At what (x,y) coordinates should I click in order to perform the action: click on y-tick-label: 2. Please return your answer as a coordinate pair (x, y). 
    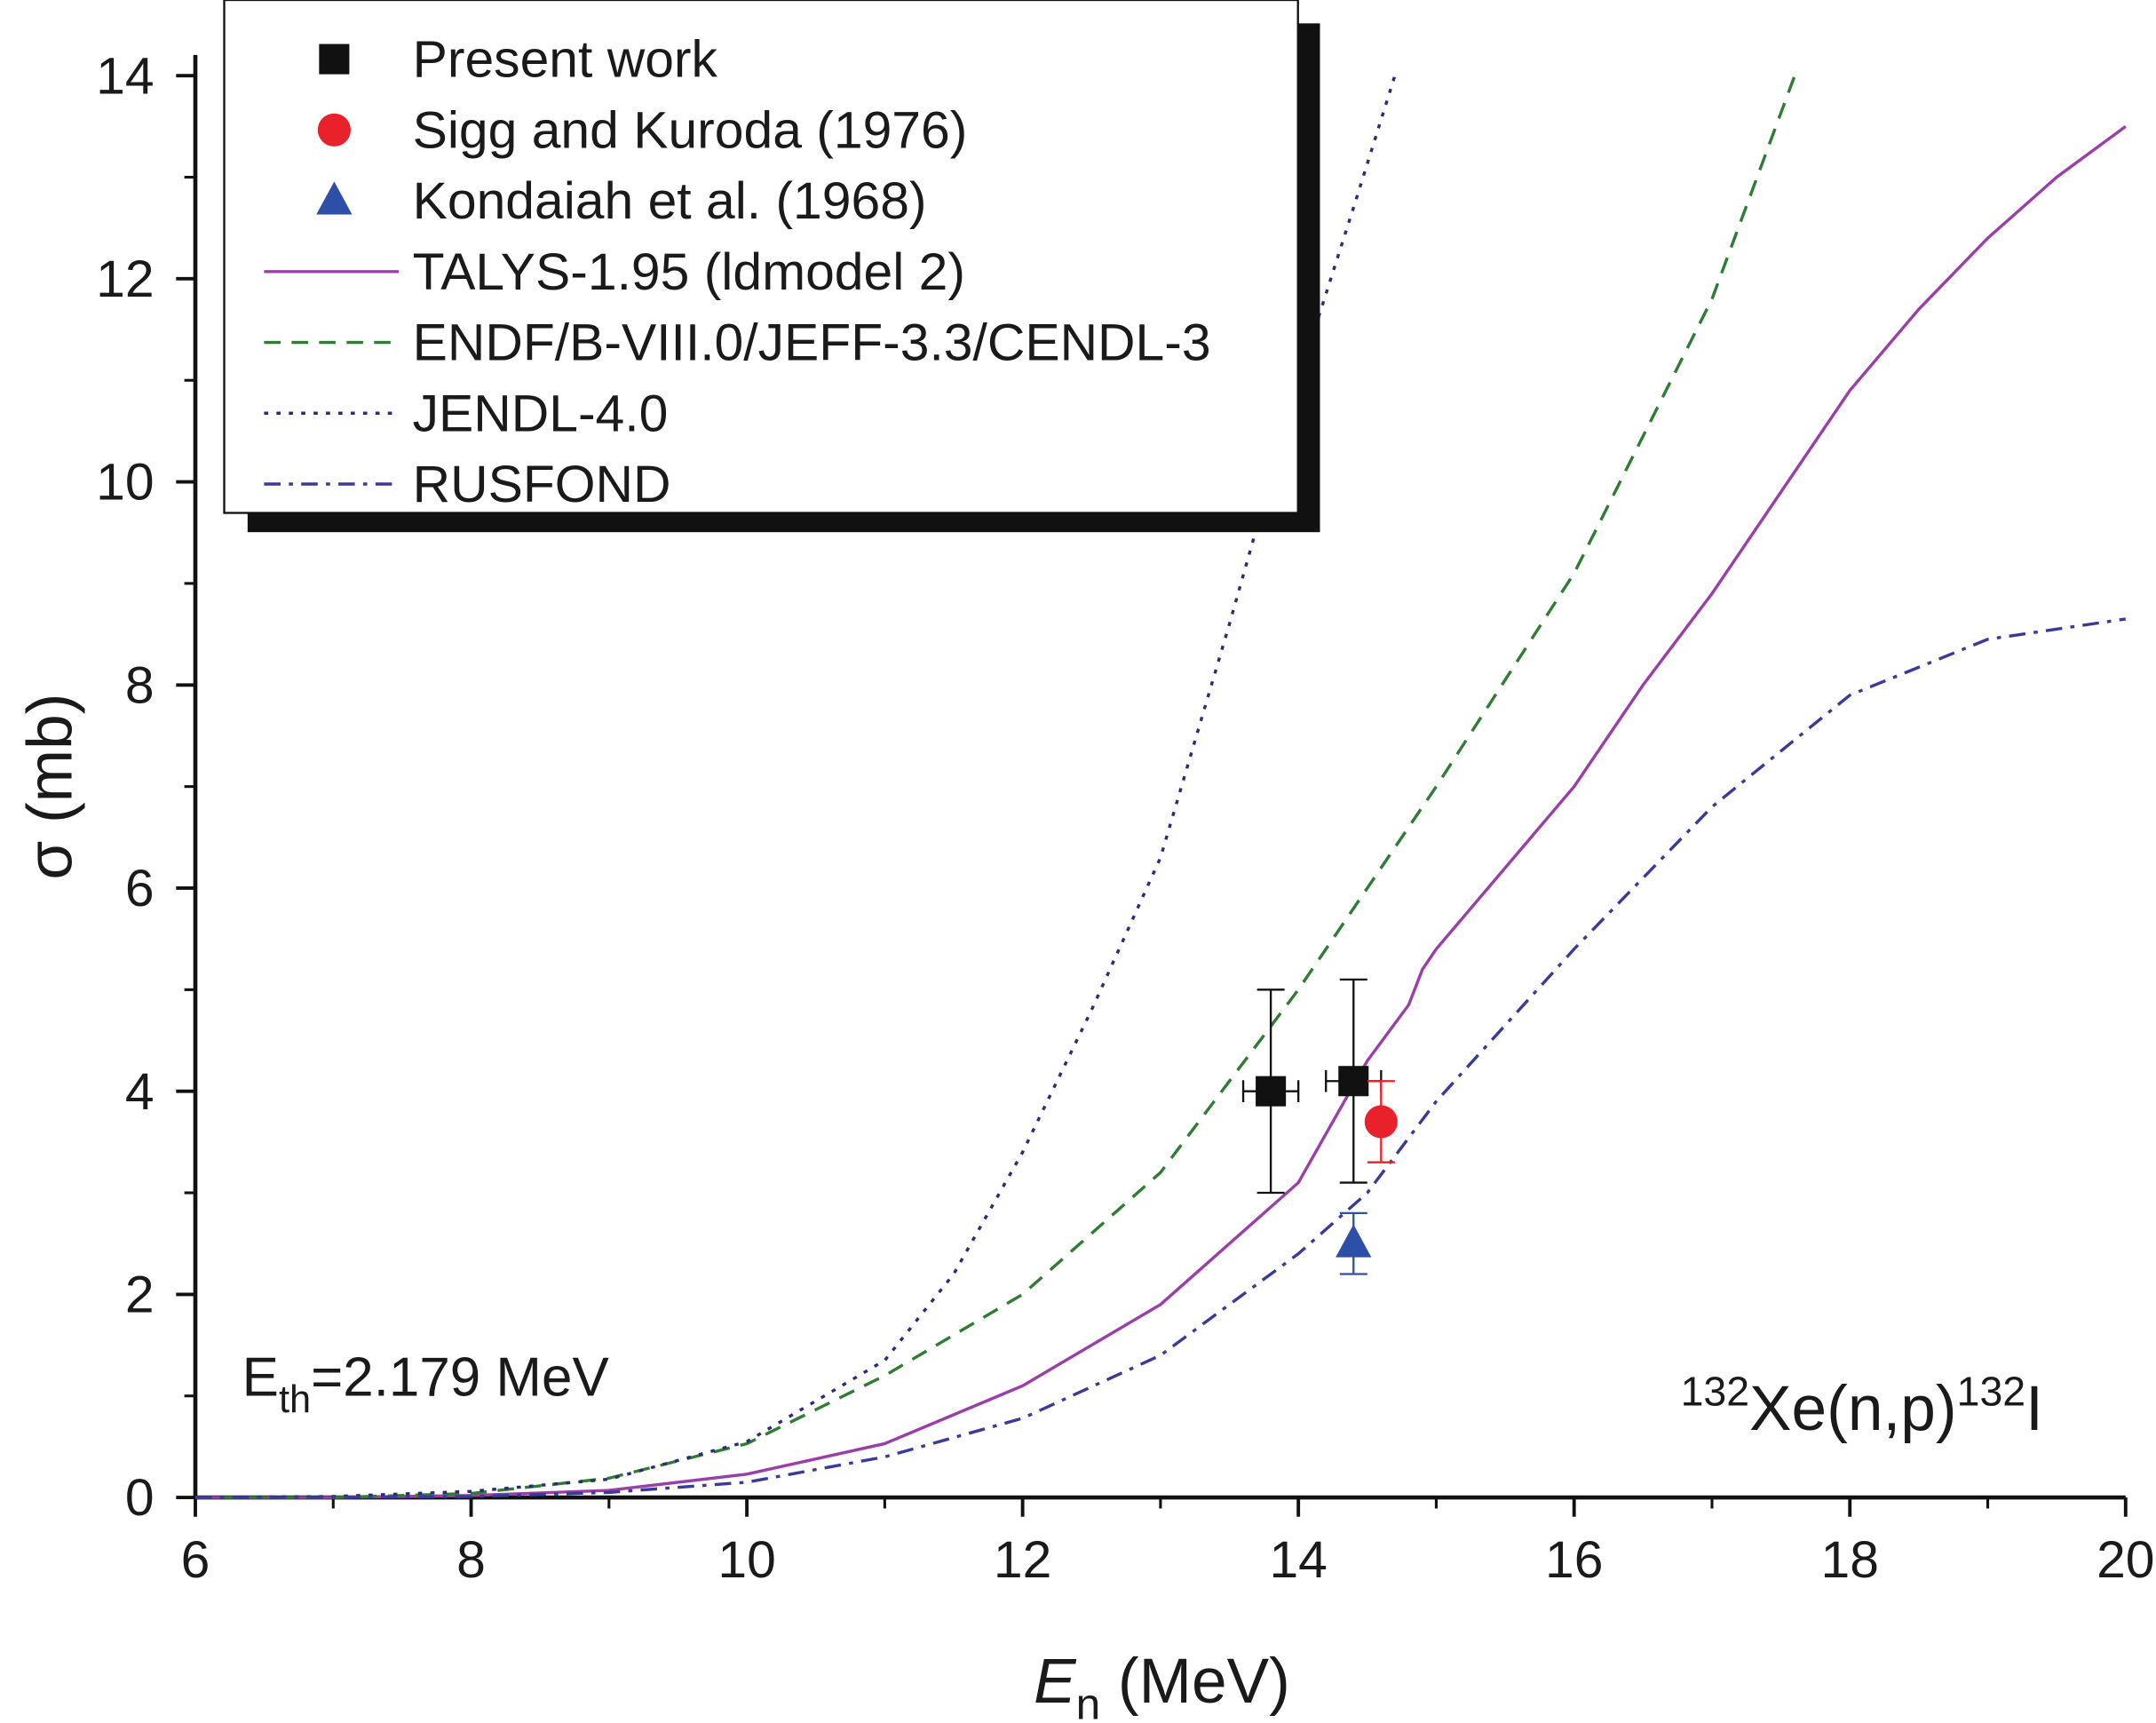
    Looking at the image, I should click on (140, 1295).